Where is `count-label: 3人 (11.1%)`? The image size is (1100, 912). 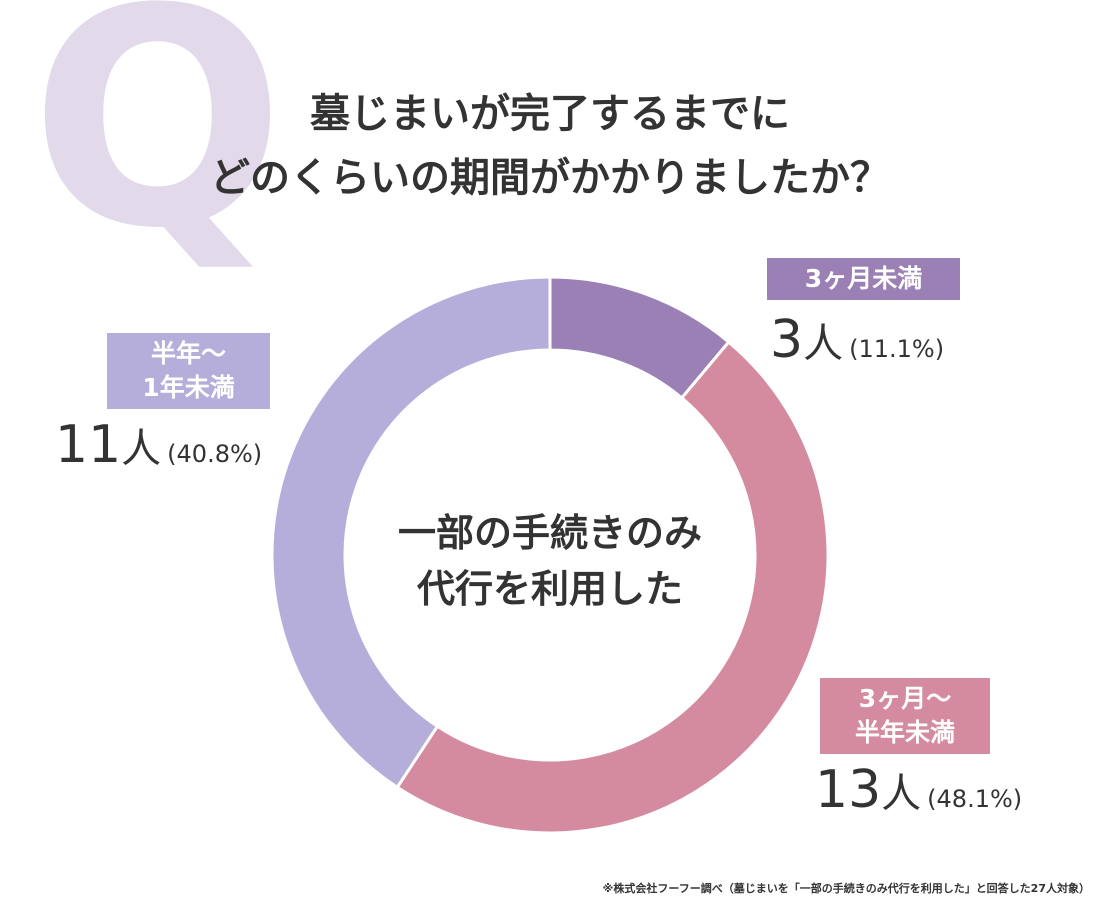 count-label: 3人 (11.1%) is located at coordinates (857, 340).